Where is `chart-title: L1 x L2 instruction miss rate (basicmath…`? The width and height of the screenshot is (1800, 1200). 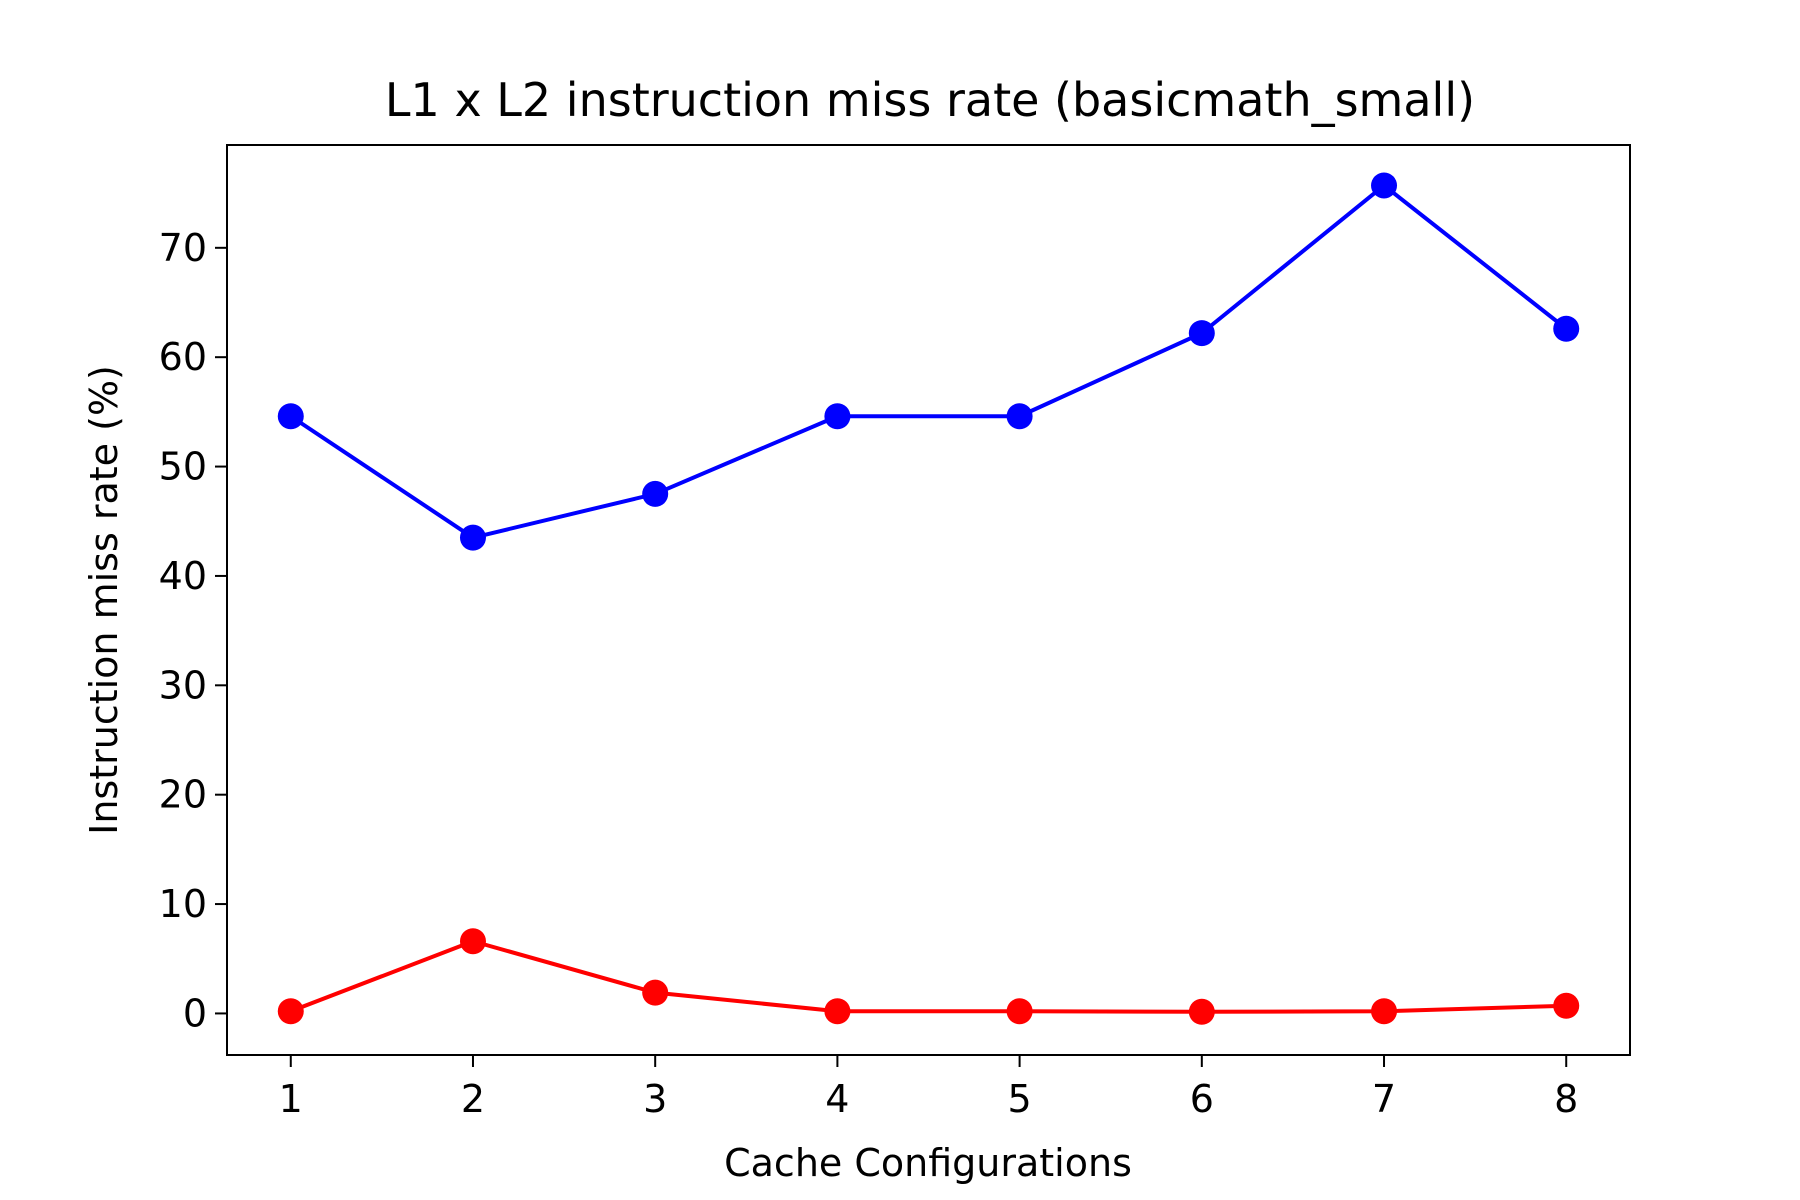
chart-title: L1 x L2 instruction miss rate (basicmath… is located at coordinates (930, 100).